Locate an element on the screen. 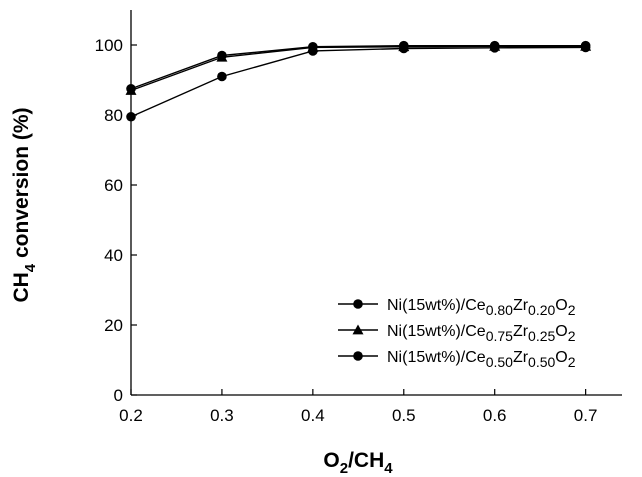 The width and height of the screenshot is (642, 477). legend-item: Ni(15wt%)/Ce0.75Zr0.25O2 is located at coordinates (457, 333).